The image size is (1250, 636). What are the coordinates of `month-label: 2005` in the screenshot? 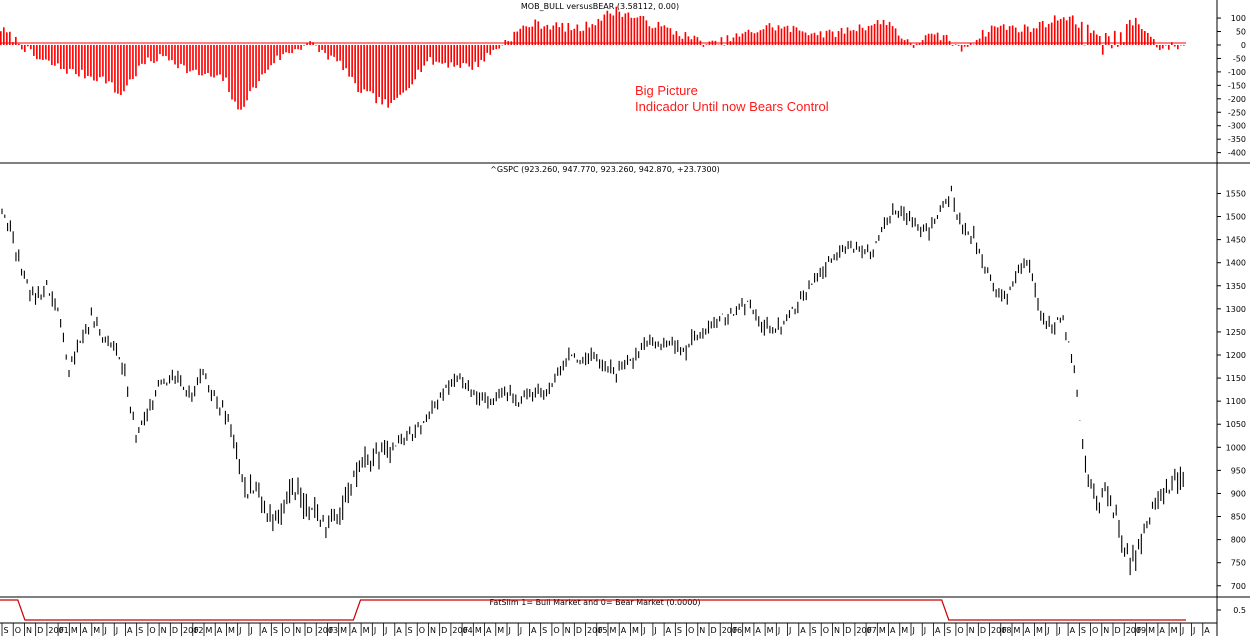 It's located at (597, 630).